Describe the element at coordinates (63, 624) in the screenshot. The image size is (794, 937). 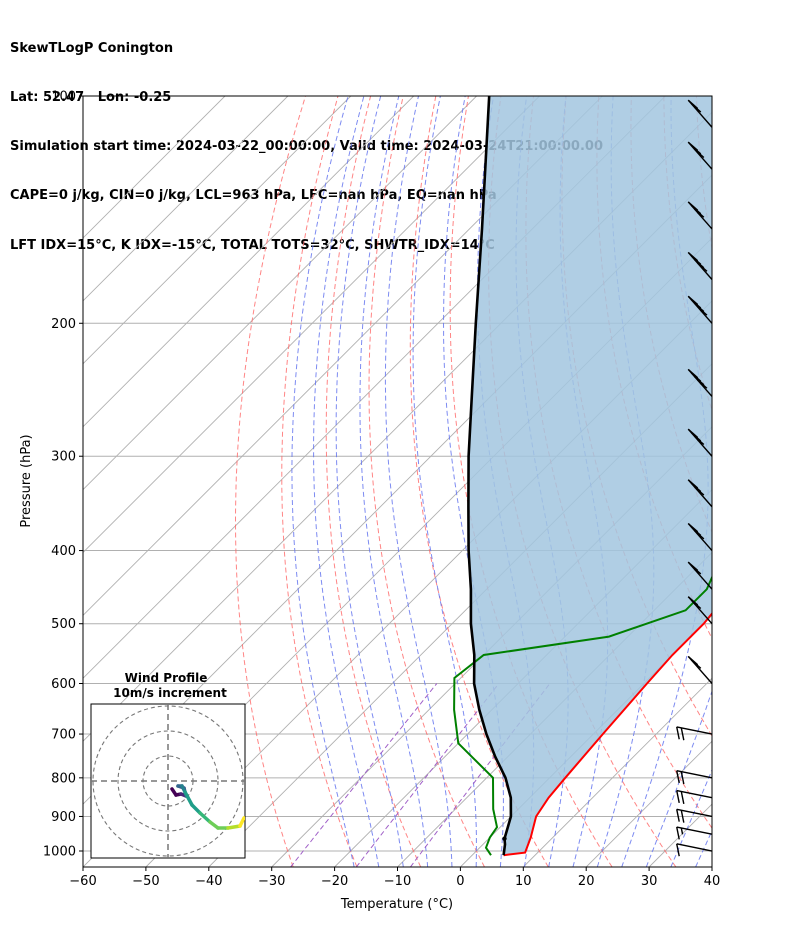
I see `y-tick-label: 500` at that location.